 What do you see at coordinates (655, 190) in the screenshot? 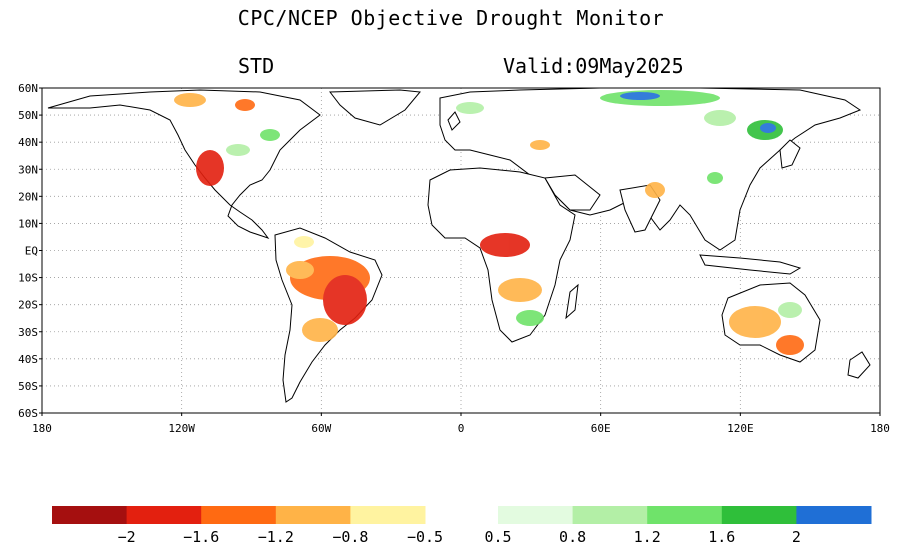
I see `anomaly-india` at bounding box center [655, 190].